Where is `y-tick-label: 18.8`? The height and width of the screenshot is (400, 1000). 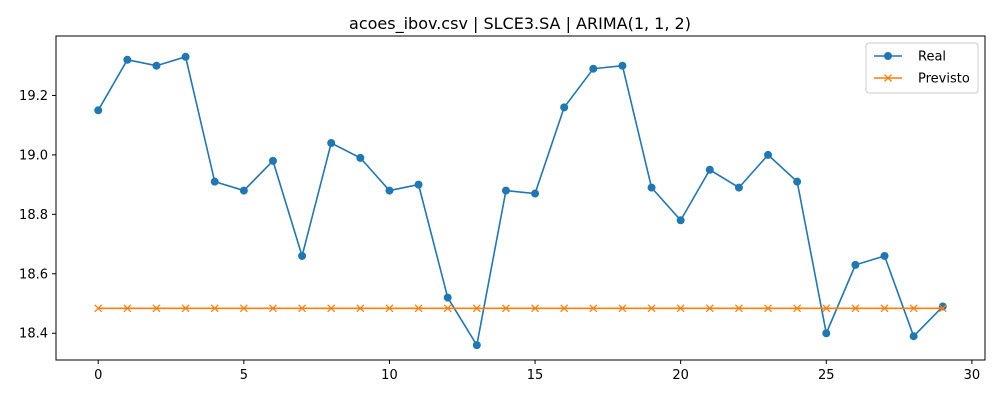
y-tick-label: 18.8 is located at coordinates (33, 215).